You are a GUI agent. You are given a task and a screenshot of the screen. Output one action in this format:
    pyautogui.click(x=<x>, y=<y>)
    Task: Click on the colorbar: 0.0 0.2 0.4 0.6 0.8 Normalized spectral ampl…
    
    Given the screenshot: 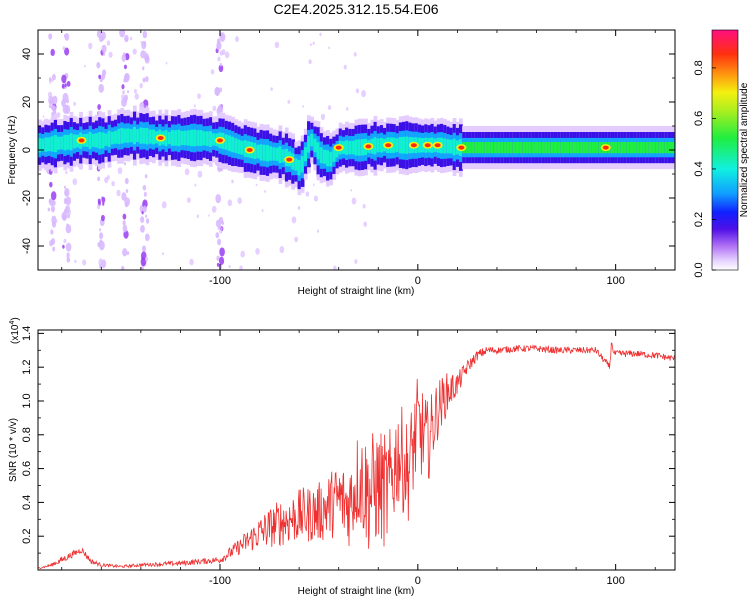 What is the action you would take?
    pyautogui.click(x=721, y=153)
    